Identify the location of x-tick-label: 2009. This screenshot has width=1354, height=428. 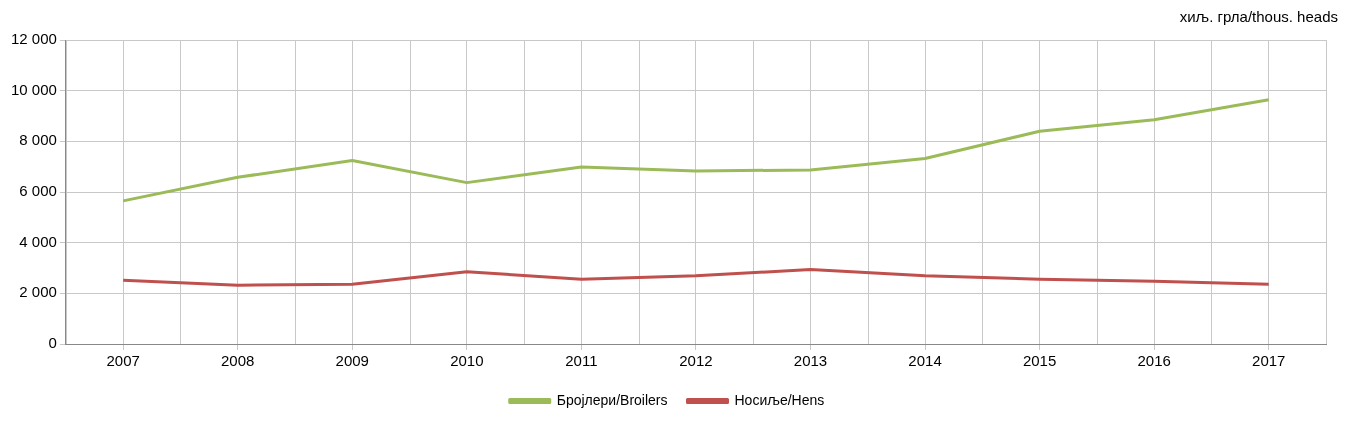
(352, 361).